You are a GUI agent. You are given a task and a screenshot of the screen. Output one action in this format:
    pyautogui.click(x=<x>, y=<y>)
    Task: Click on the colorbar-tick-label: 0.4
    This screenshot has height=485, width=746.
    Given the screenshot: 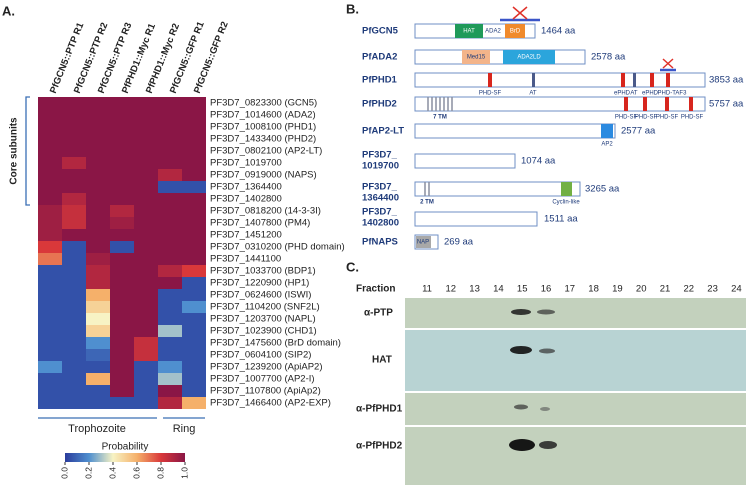 What is the action you would take?
    pyautogui.click(x=112, y=473)
    